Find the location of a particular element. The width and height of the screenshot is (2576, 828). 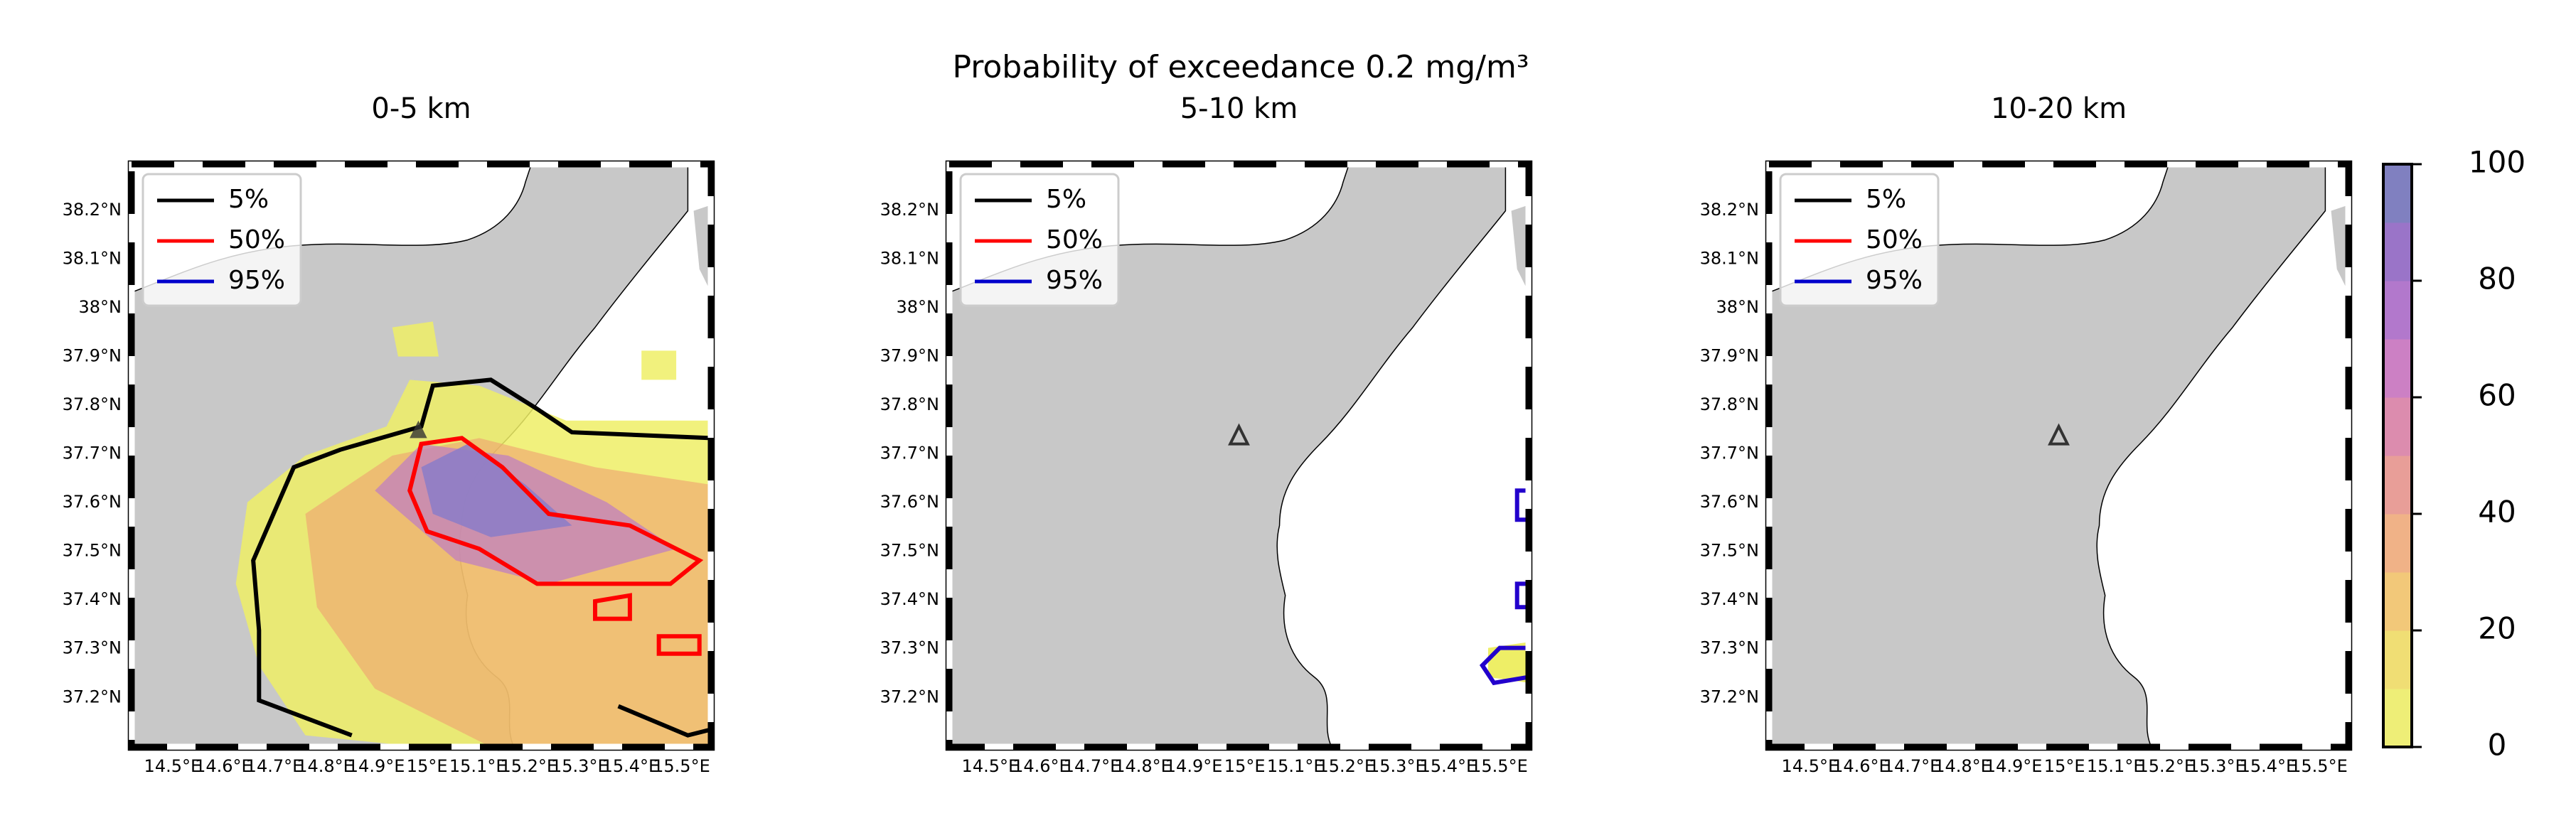

panel-title: 0-5 km is located at coordinates (421, 108).